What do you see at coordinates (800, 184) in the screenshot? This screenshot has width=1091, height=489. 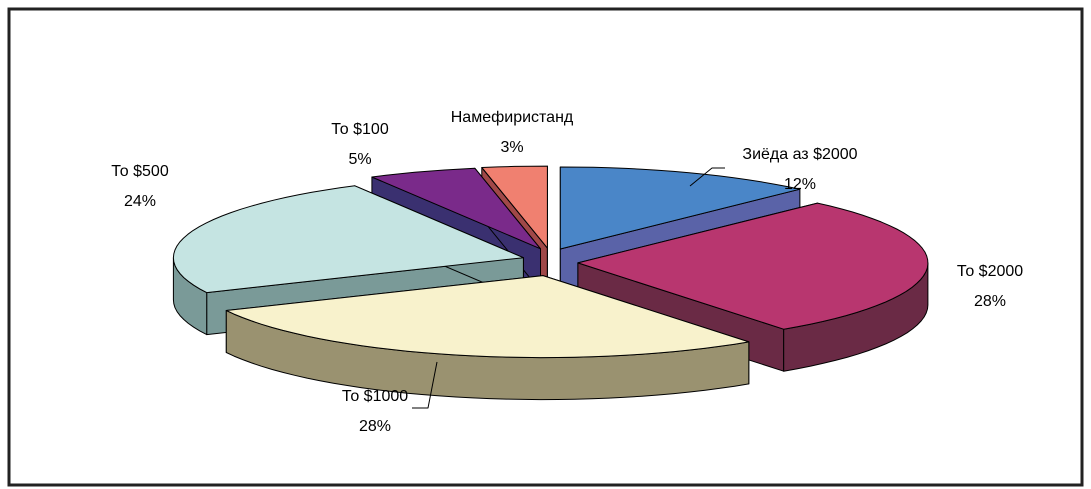 I see `value-label: 12%` at bounding box center [800, 184].